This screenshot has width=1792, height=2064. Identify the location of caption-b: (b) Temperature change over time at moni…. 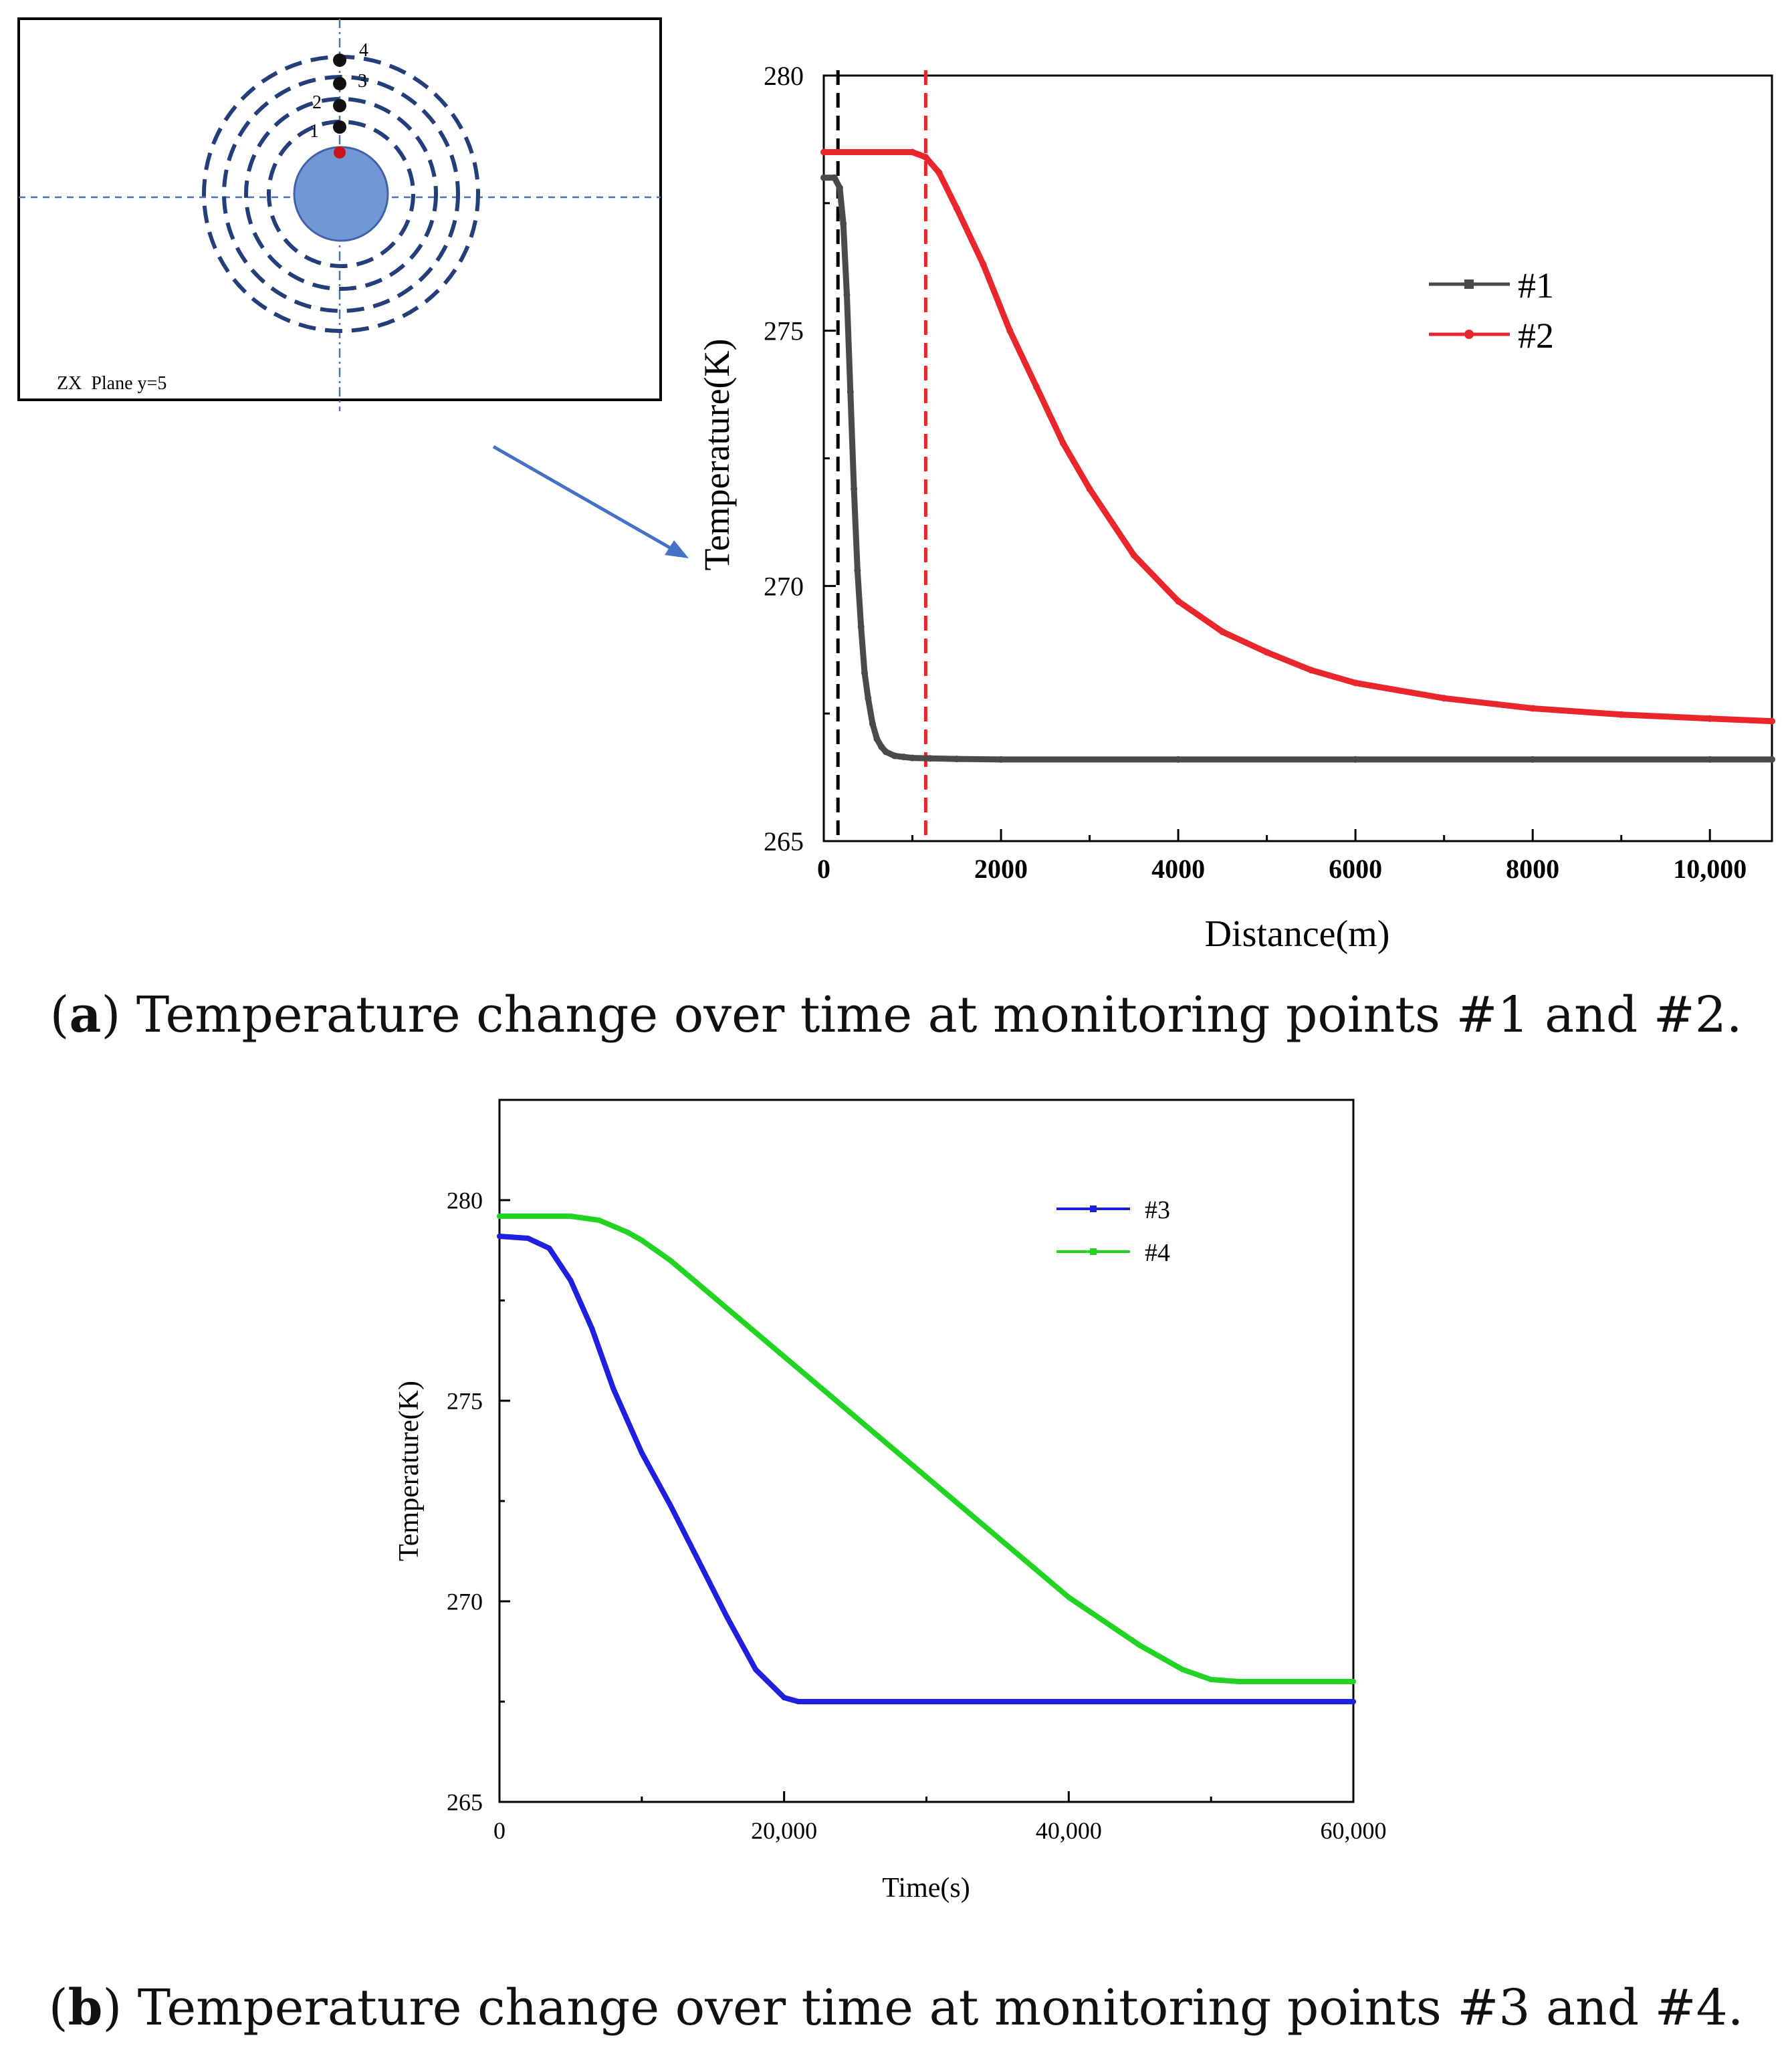
(896, 2008).